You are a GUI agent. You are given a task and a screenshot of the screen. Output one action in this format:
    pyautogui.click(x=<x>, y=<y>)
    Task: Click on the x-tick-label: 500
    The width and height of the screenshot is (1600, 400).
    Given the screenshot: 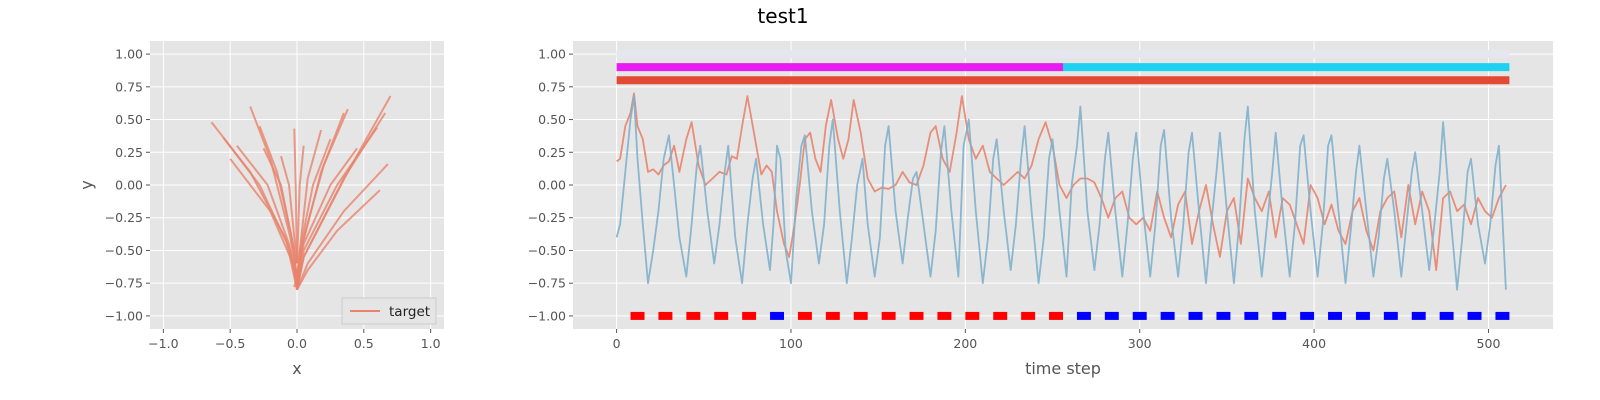 What is the action you would take?
    pyautogui.click(x=1489, y=343)
    